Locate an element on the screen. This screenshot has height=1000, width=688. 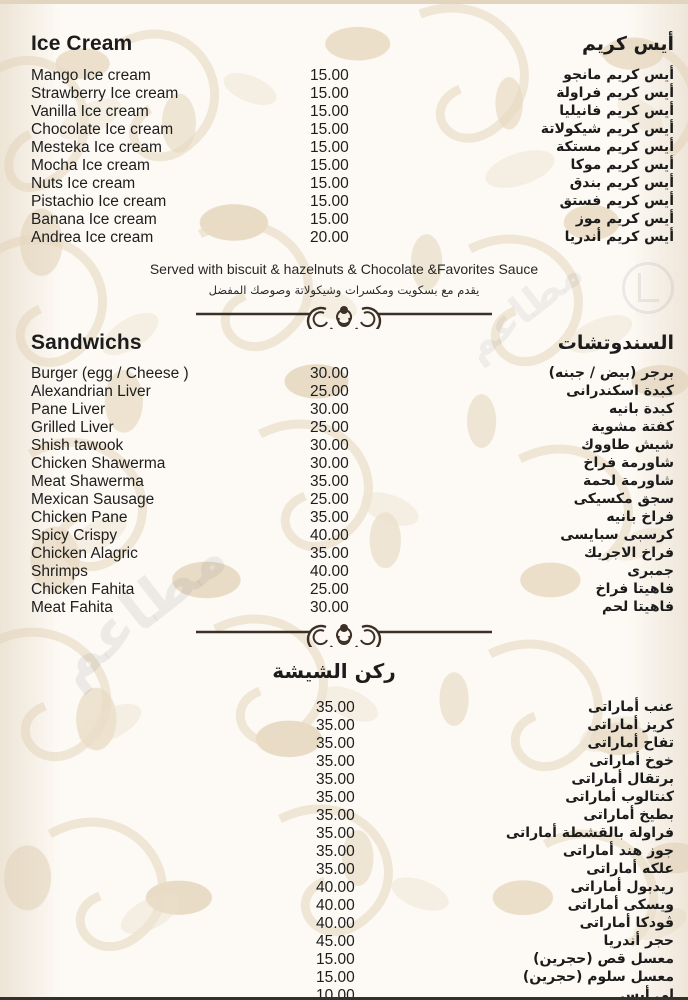
menu-row: Shish tawook 30.00 شيش طاووك is located at coordinates (344, 446).